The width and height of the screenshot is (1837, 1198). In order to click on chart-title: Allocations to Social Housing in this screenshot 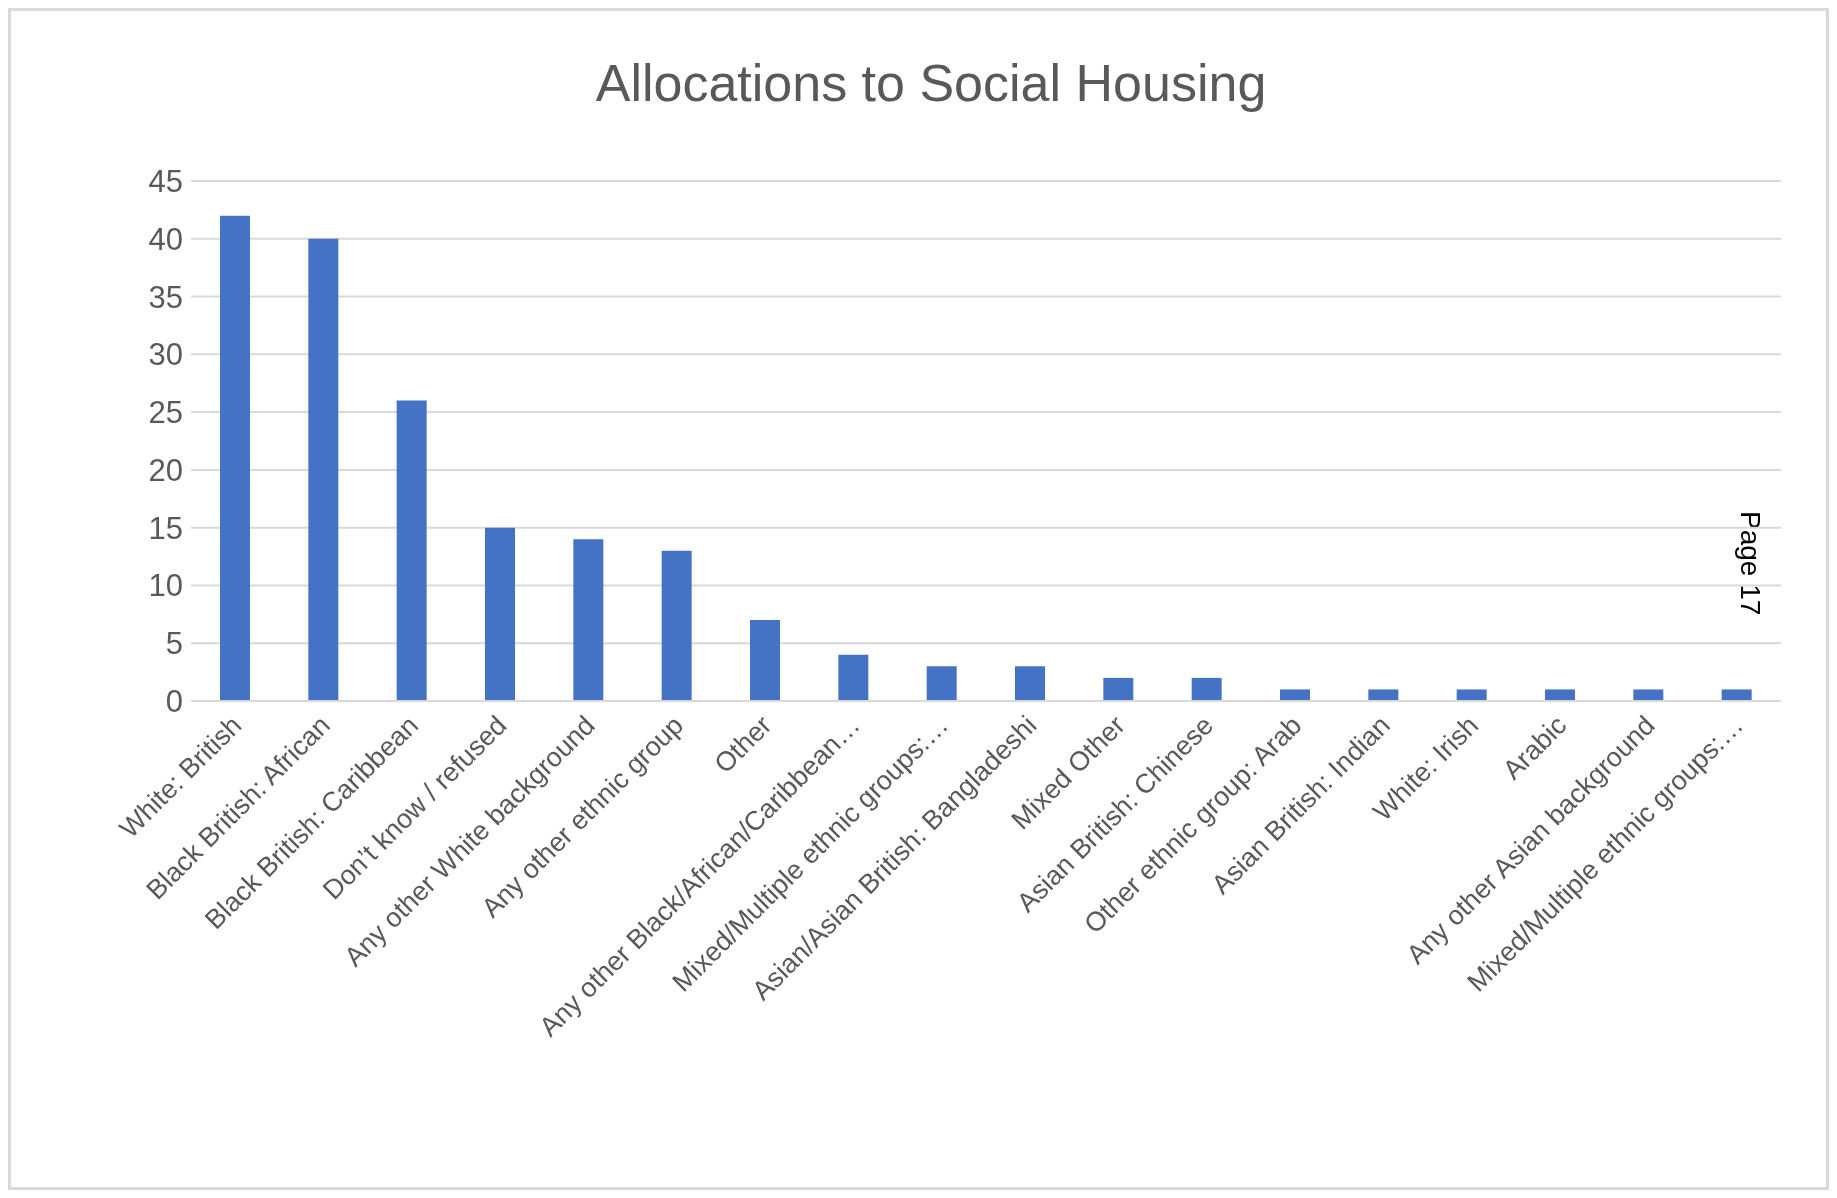, I will do `click(931, 83)`.